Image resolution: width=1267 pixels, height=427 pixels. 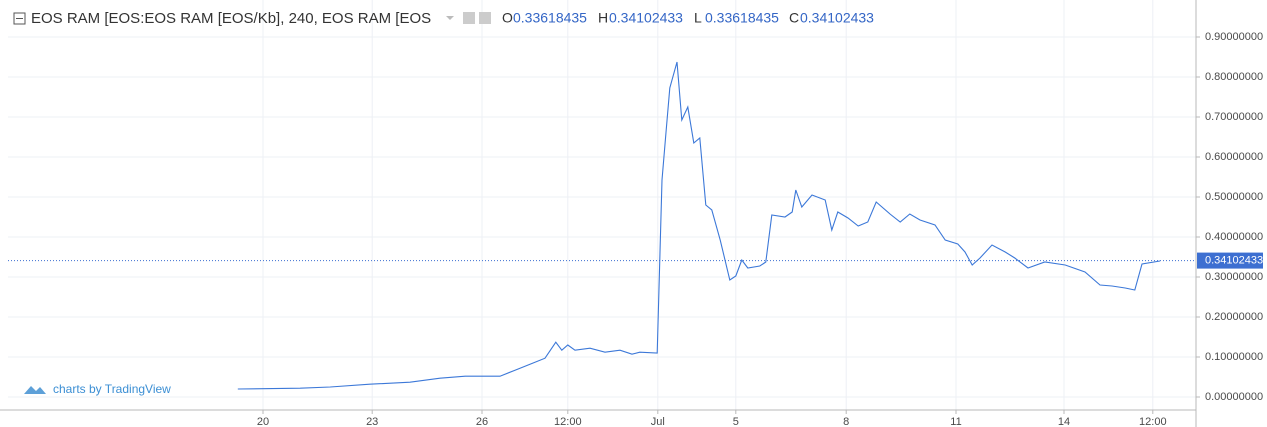 What do you see at coordinates (846, 421) in the screenshot?
I see `x-tick-label: 8` at bounding box center [846, 421].